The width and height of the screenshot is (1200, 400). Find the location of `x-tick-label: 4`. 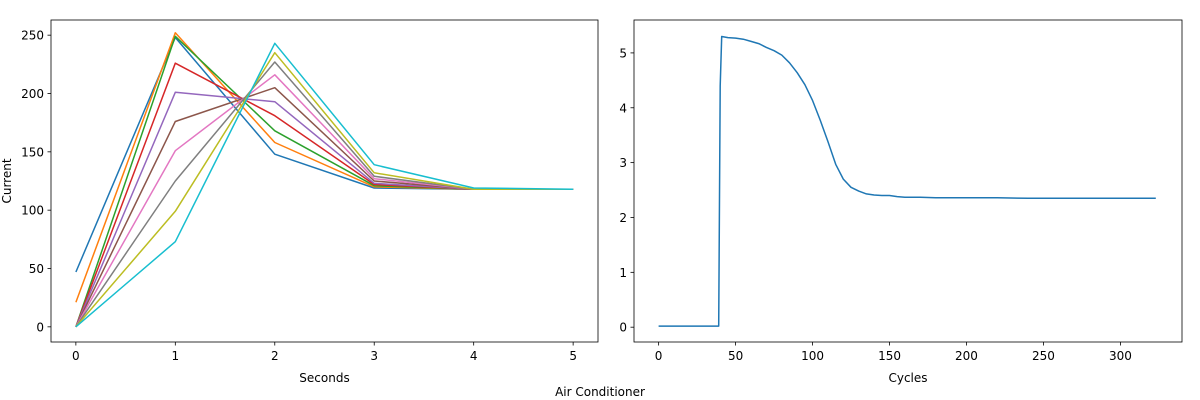

x-tick-label: 4 is located at coordinates (474, 356).